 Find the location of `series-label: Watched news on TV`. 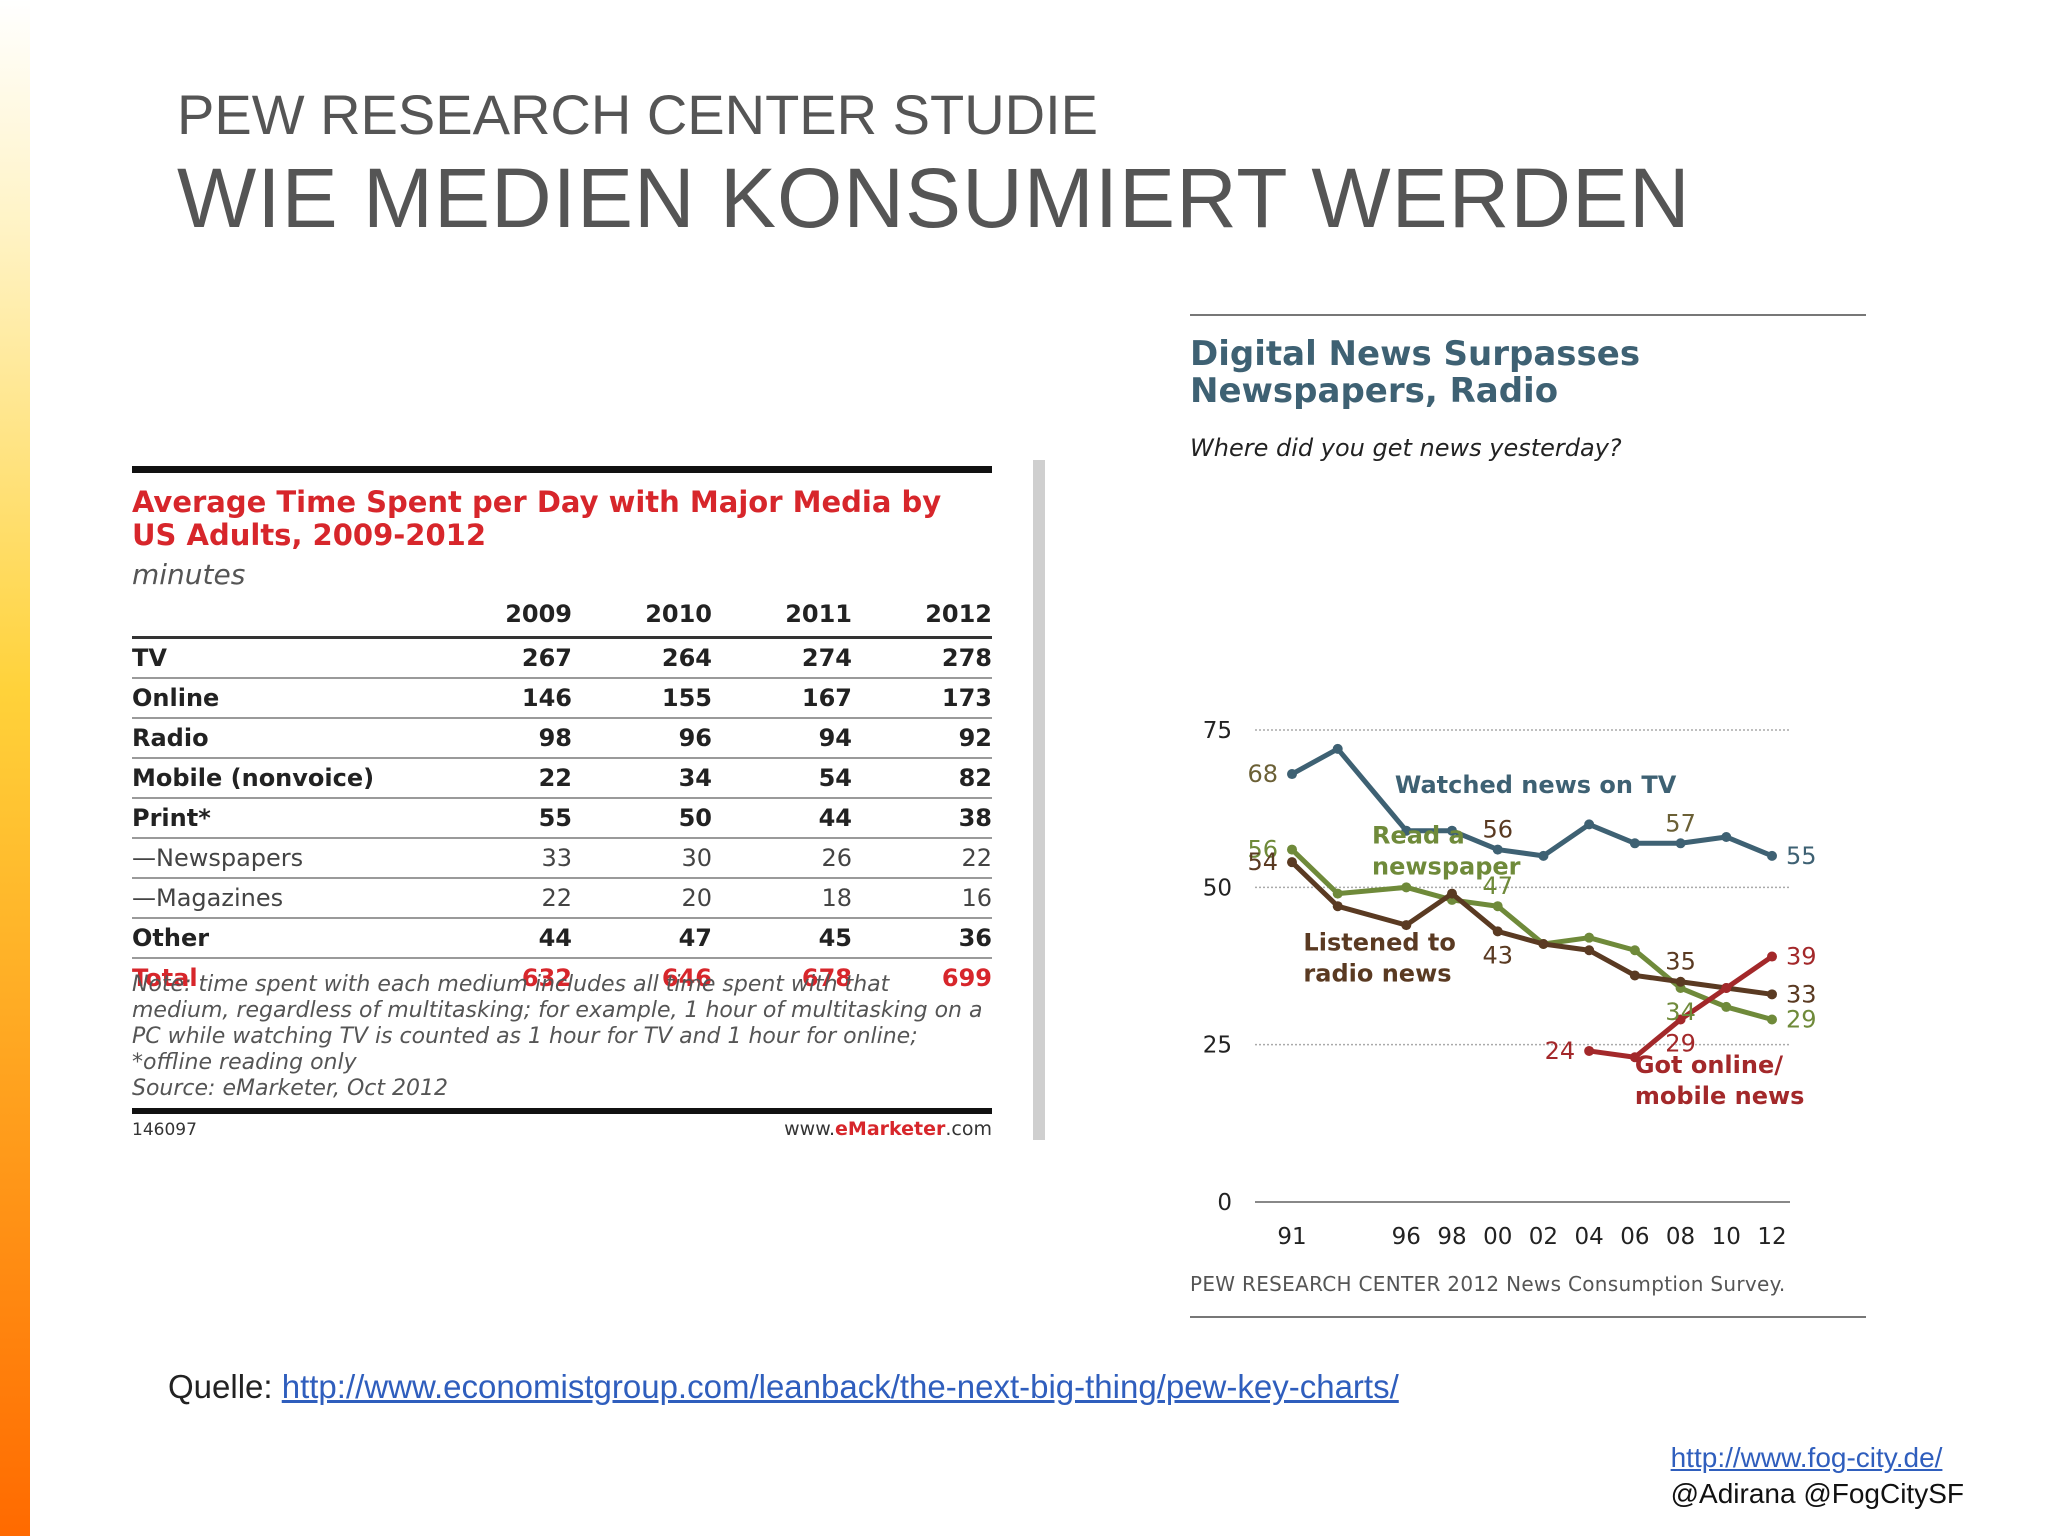

series-label: Watched news on TV is located at coordinates (1536, 785).